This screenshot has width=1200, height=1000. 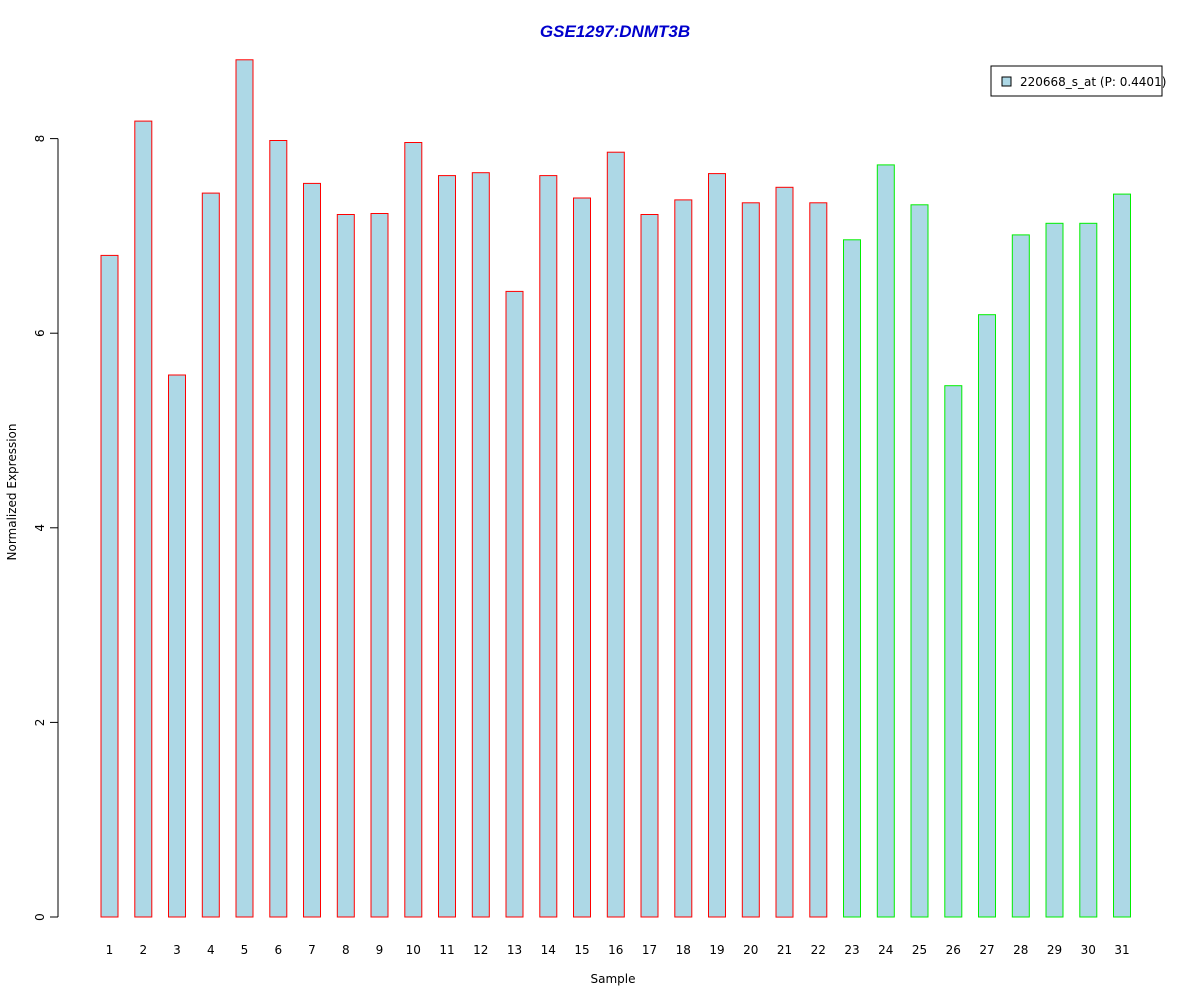 What do you see at coordinates (1020, 950) in the screenshot?
I see `x-tick-label-28: 28` at bounding box center [1020, 950].